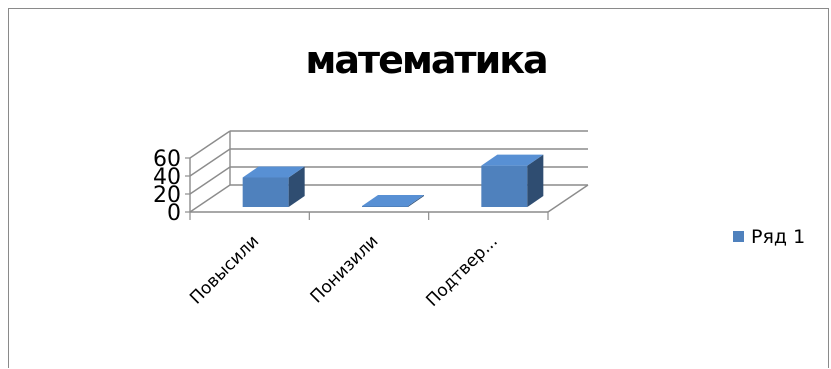 The width and height of the screenshot is (831, 369). What do you see at coordinates (167, 159) in the screenshot?
I see `y-tick-label: 60` at bounding box center [167, 159].